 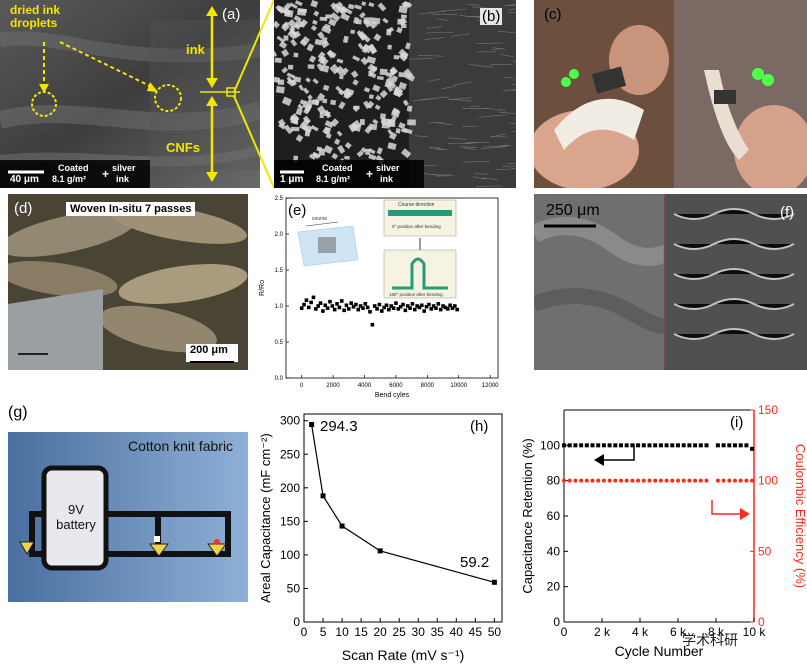 I want to click on coated-a: Coated, so click(x=73, y=168).